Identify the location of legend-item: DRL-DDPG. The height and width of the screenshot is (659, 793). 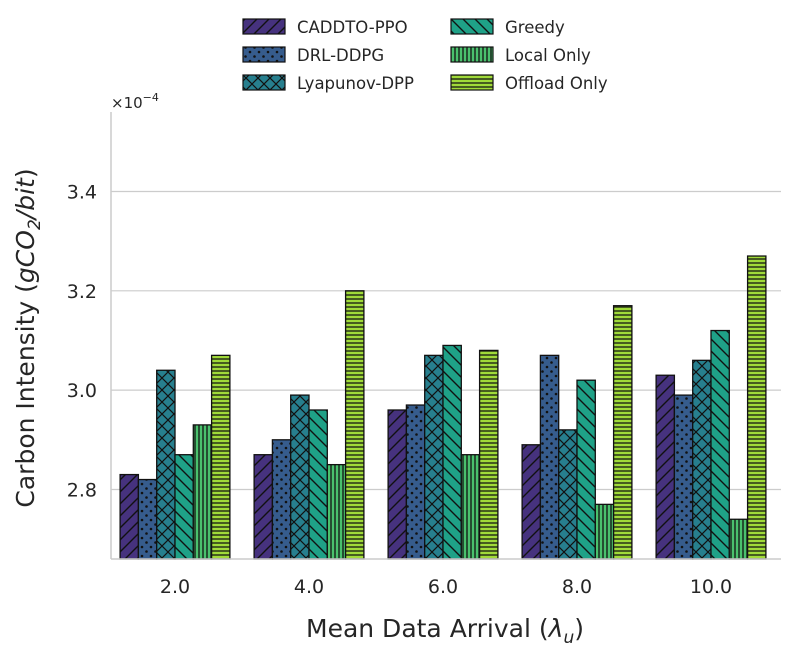
(313, 55).